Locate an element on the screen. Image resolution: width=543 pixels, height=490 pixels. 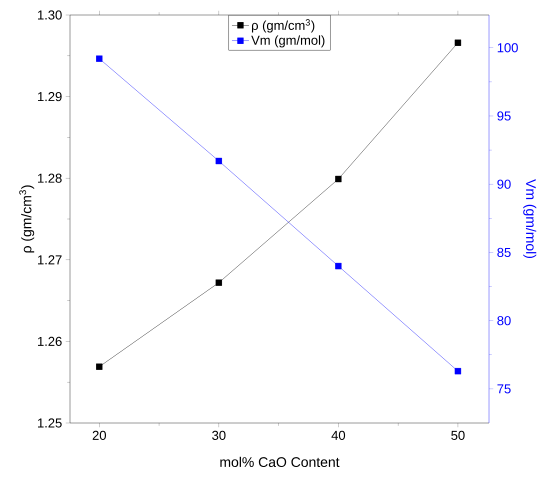
x-tick-label: 50 is located at coordinates (458, 435).